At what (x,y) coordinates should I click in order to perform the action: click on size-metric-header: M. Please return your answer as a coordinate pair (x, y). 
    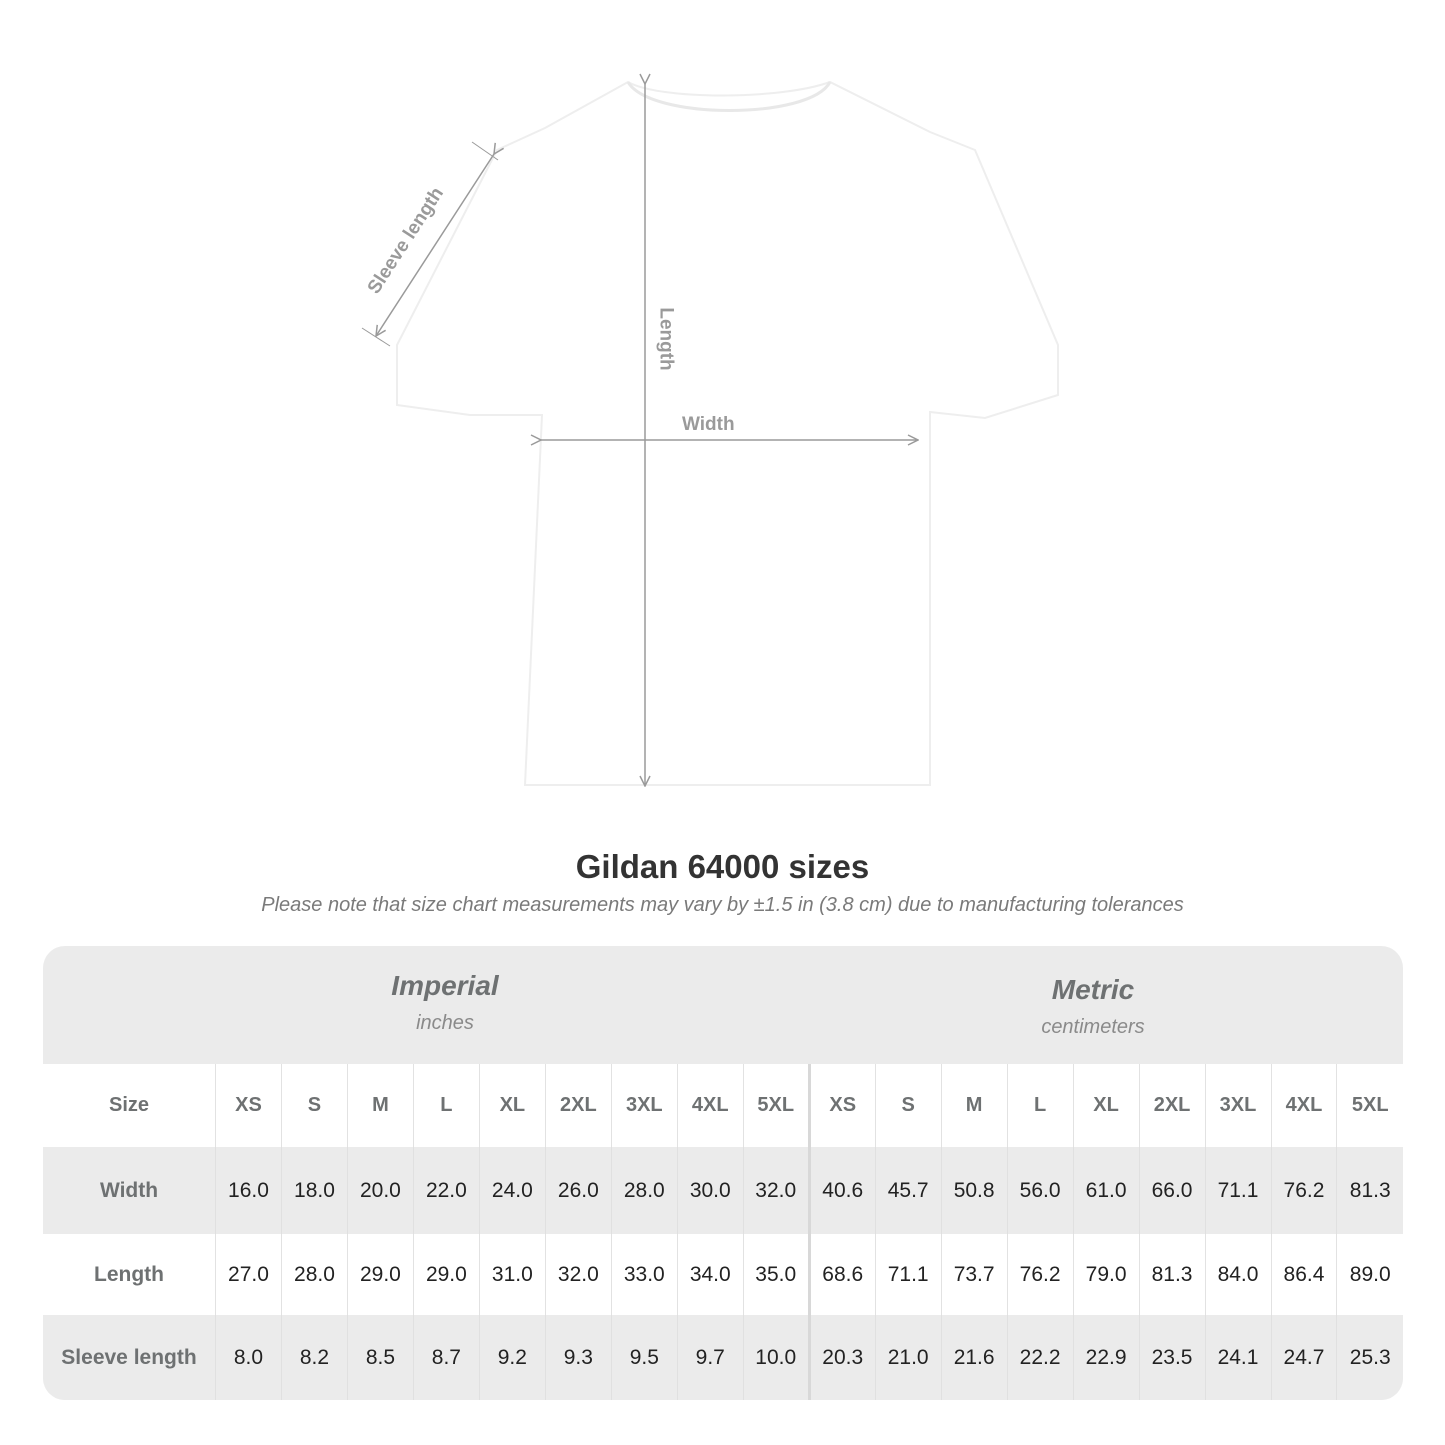
    Looking at the image, I should click on (974, 1105).